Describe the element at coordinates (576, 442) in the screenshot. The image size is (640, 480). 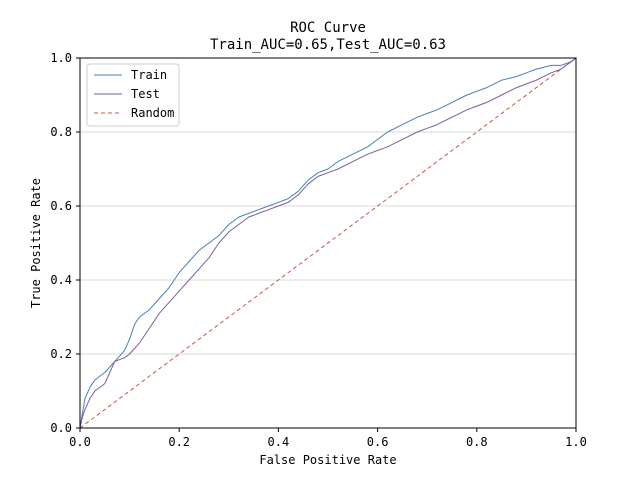
I see `x-tick-label: 1.0` at that location.